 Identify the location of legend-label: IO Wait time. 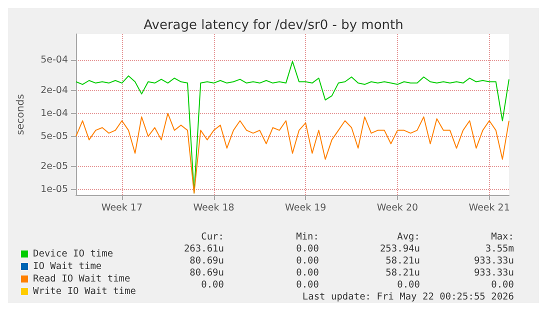
(67, 266).